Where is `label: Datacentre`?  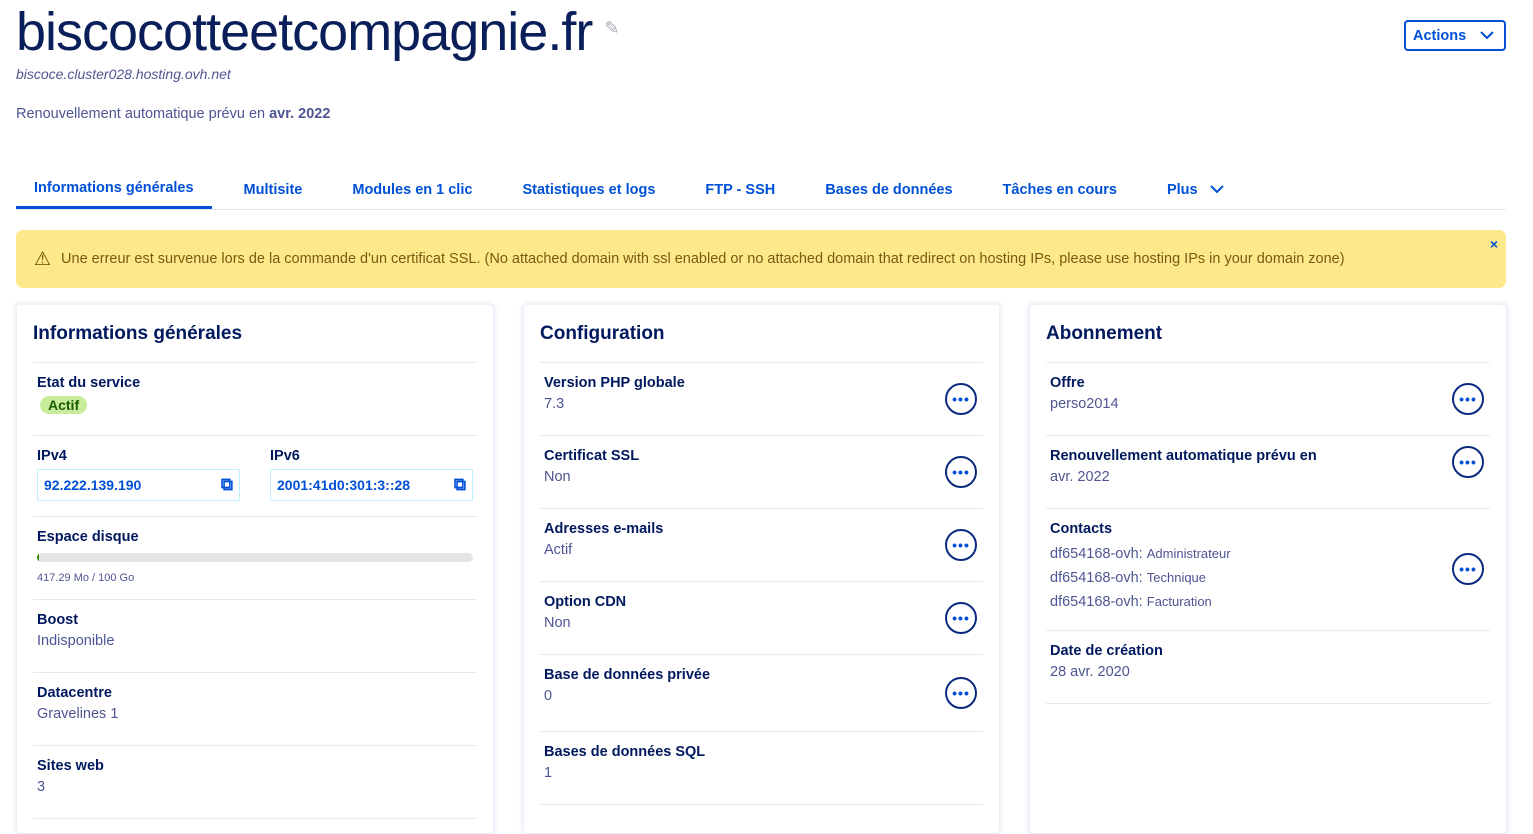
label: Datacentre is located at coordinates (74, 693).